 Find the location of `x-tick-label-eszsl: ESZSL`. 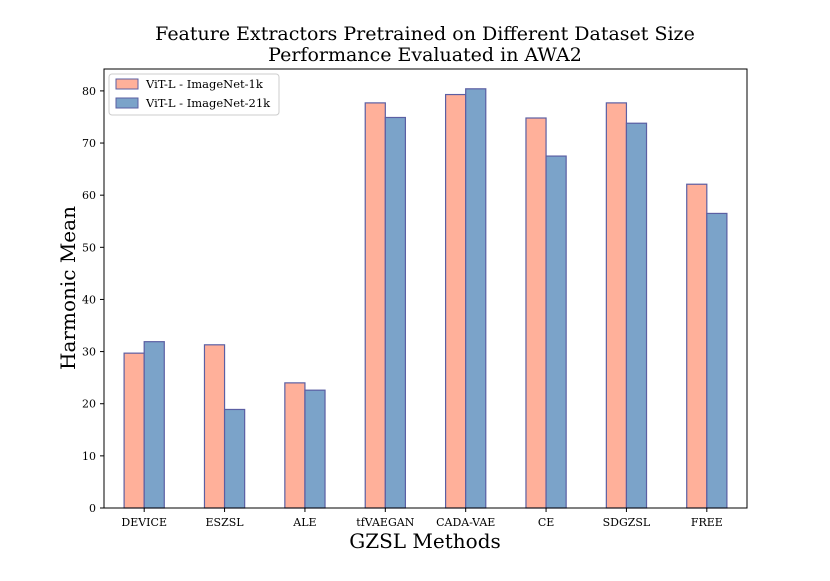

x-tick-label-eszsl: ESZSL is located at coordinates (225, 522).